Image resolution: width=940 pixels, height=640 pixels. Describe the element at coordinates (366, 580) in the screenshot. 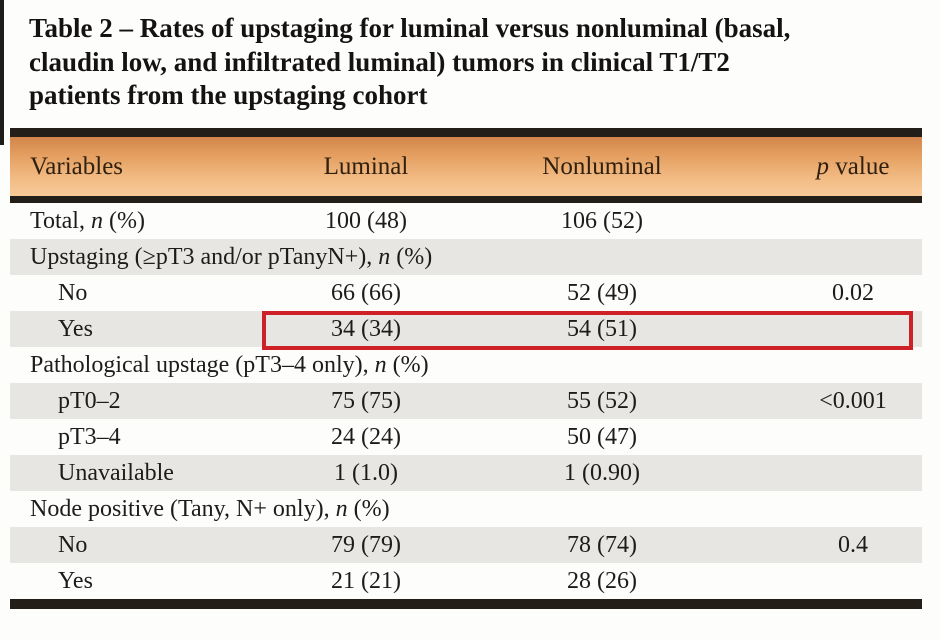

I see `cell-luminal: 21 (21)` at that location.